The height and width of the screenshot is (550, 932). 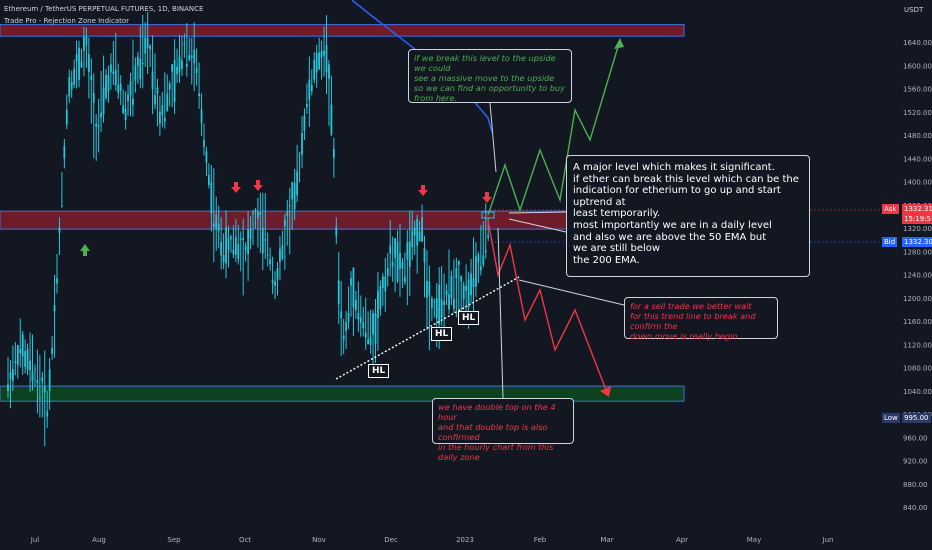 What do you see at coordinates (500, 313) in the screenshot?
I see `double-top-connector` at bounding box center [500, 313].